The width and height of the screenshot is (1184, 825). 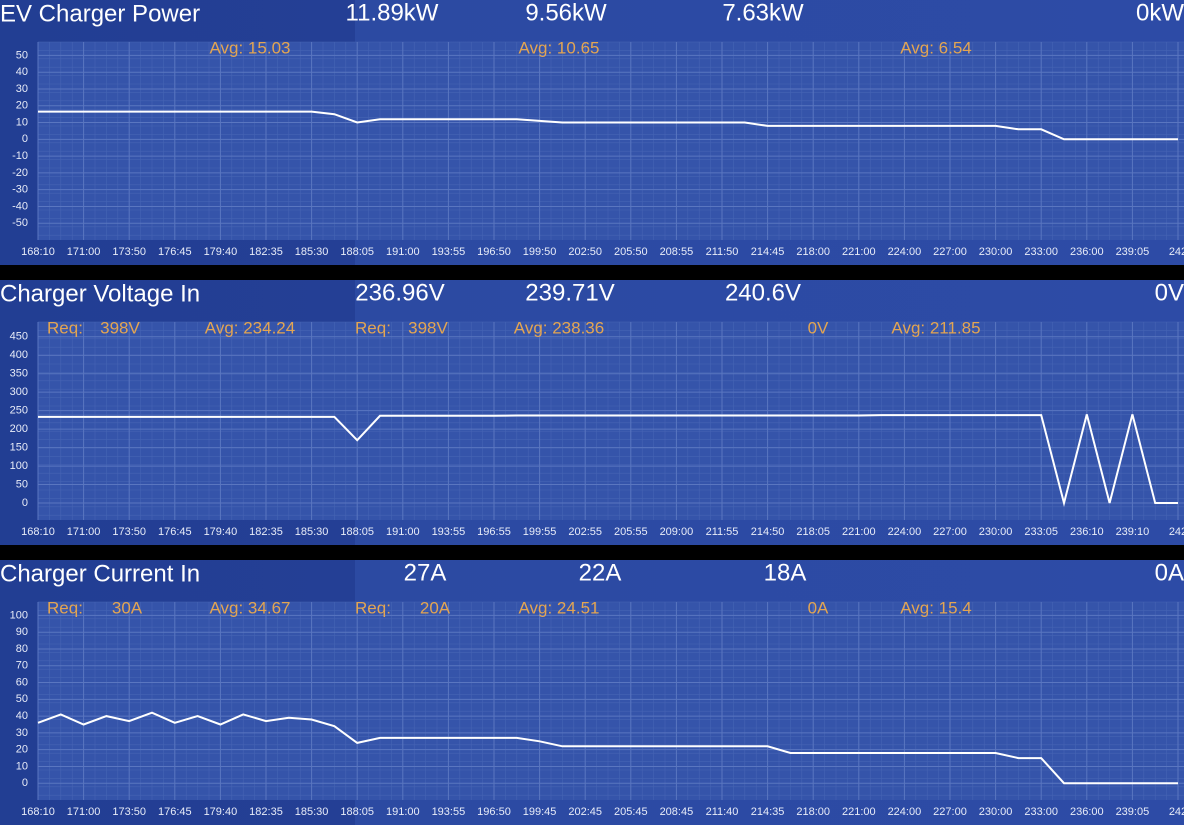 I want to click on x-tick-label: 202:55, so click(x=585, y=532).